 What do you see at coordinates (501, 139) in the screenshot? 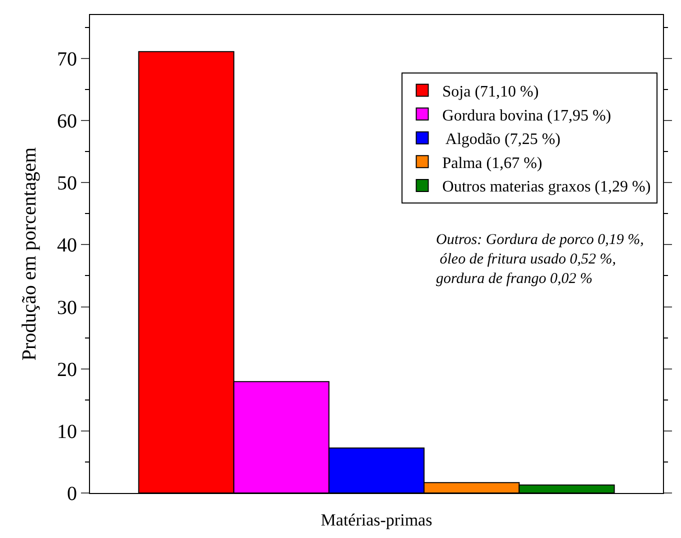
I see `legend-label: Algodão (7,25 %)` at bounding box center [501, 139].